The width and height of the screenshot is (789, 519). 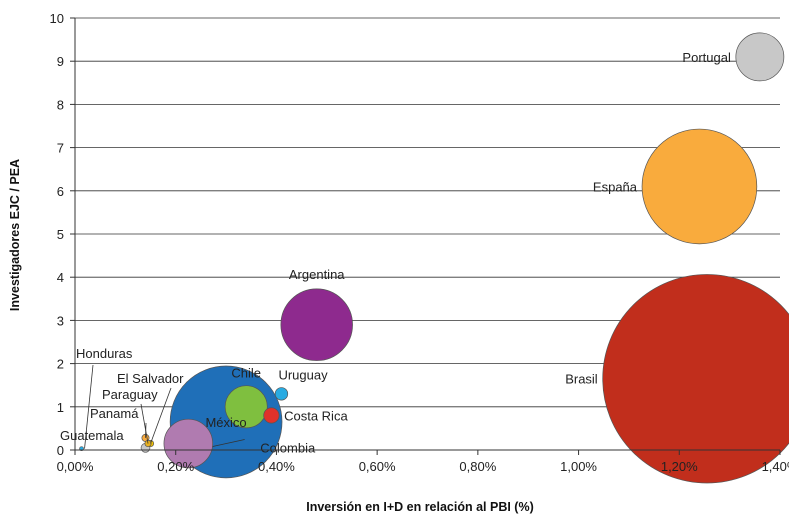 What do you see at coordinates (578, 466) in the screenshot?
I see `x-tick-label: 1,00%` at bounding box center [578, 466].